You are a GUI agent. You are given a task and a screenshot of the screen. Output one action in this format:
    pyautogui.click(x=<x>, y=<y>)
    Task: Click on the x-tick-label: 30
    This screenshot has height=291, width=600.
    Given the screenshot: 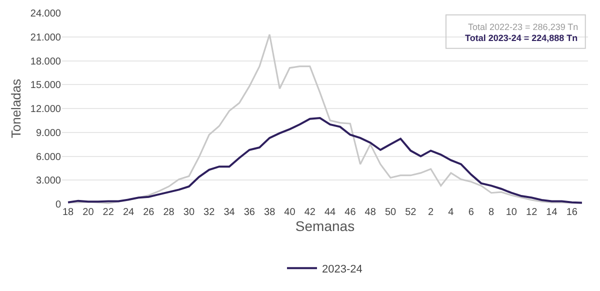 What is the action you would take?
    pyautogui.click(x=189, y=212)
    